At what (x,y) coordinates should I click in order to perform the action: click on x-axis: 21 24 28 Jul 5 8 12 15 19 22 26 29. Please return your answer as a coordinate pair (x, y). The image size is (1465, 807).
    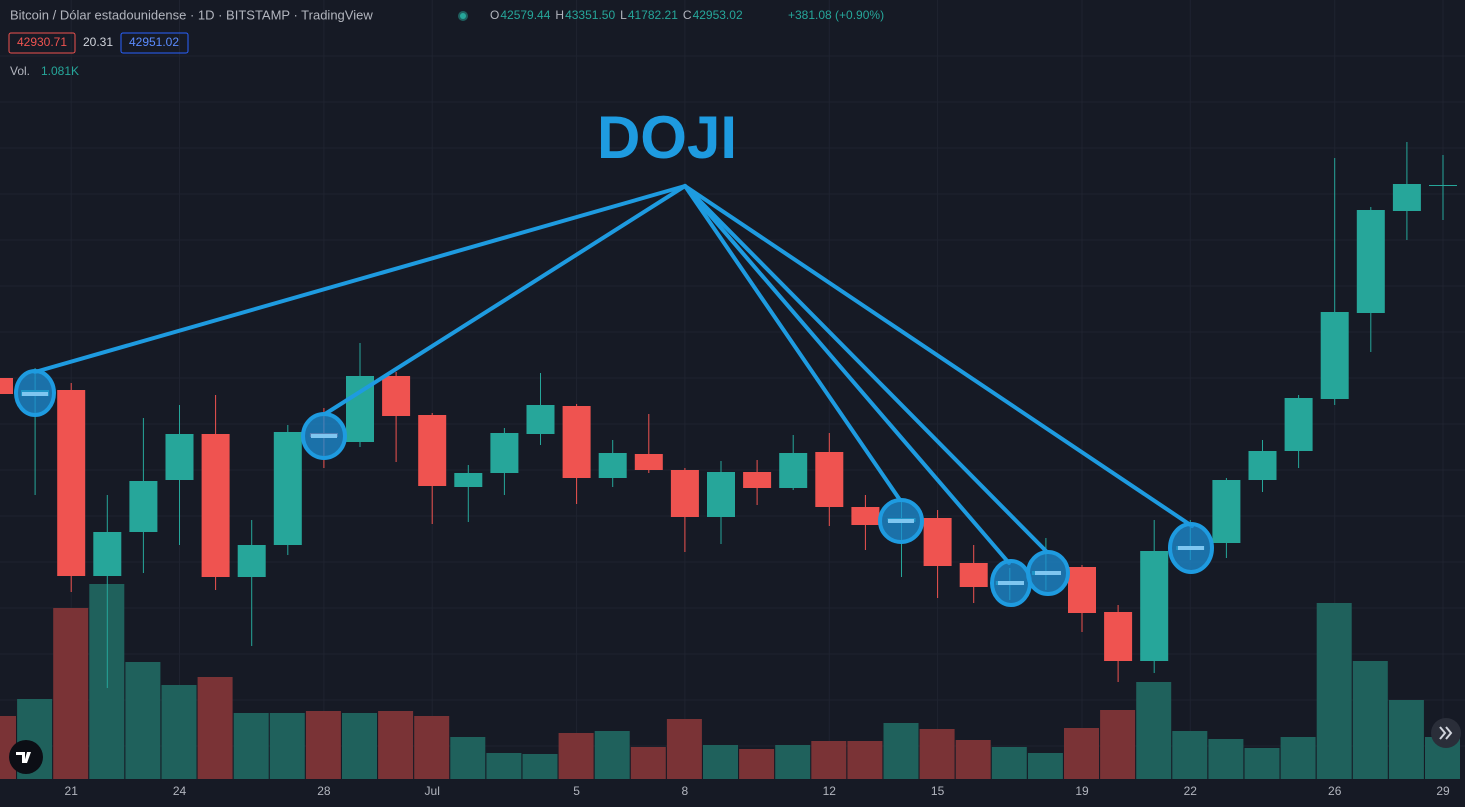
    Looking at the image, I should click on (757, 791).